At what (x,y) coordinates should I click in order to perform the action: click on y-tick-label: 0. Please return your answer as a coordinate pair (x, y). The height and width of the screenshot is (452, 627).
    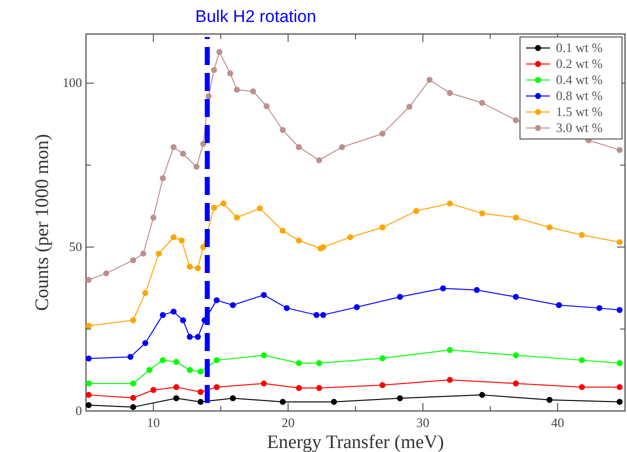
    Looking at the image, I should click on (79, 410).